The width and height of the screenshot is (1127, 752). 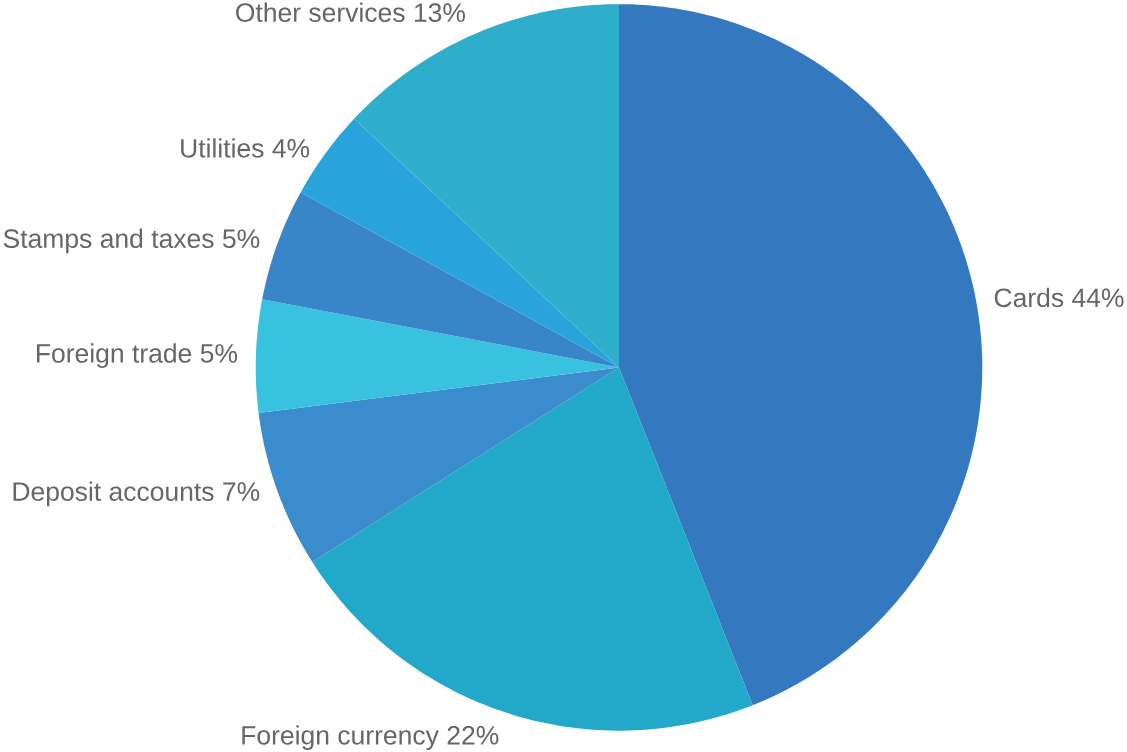 I want to click on data-label: 4%, so click(x=291, y=148).